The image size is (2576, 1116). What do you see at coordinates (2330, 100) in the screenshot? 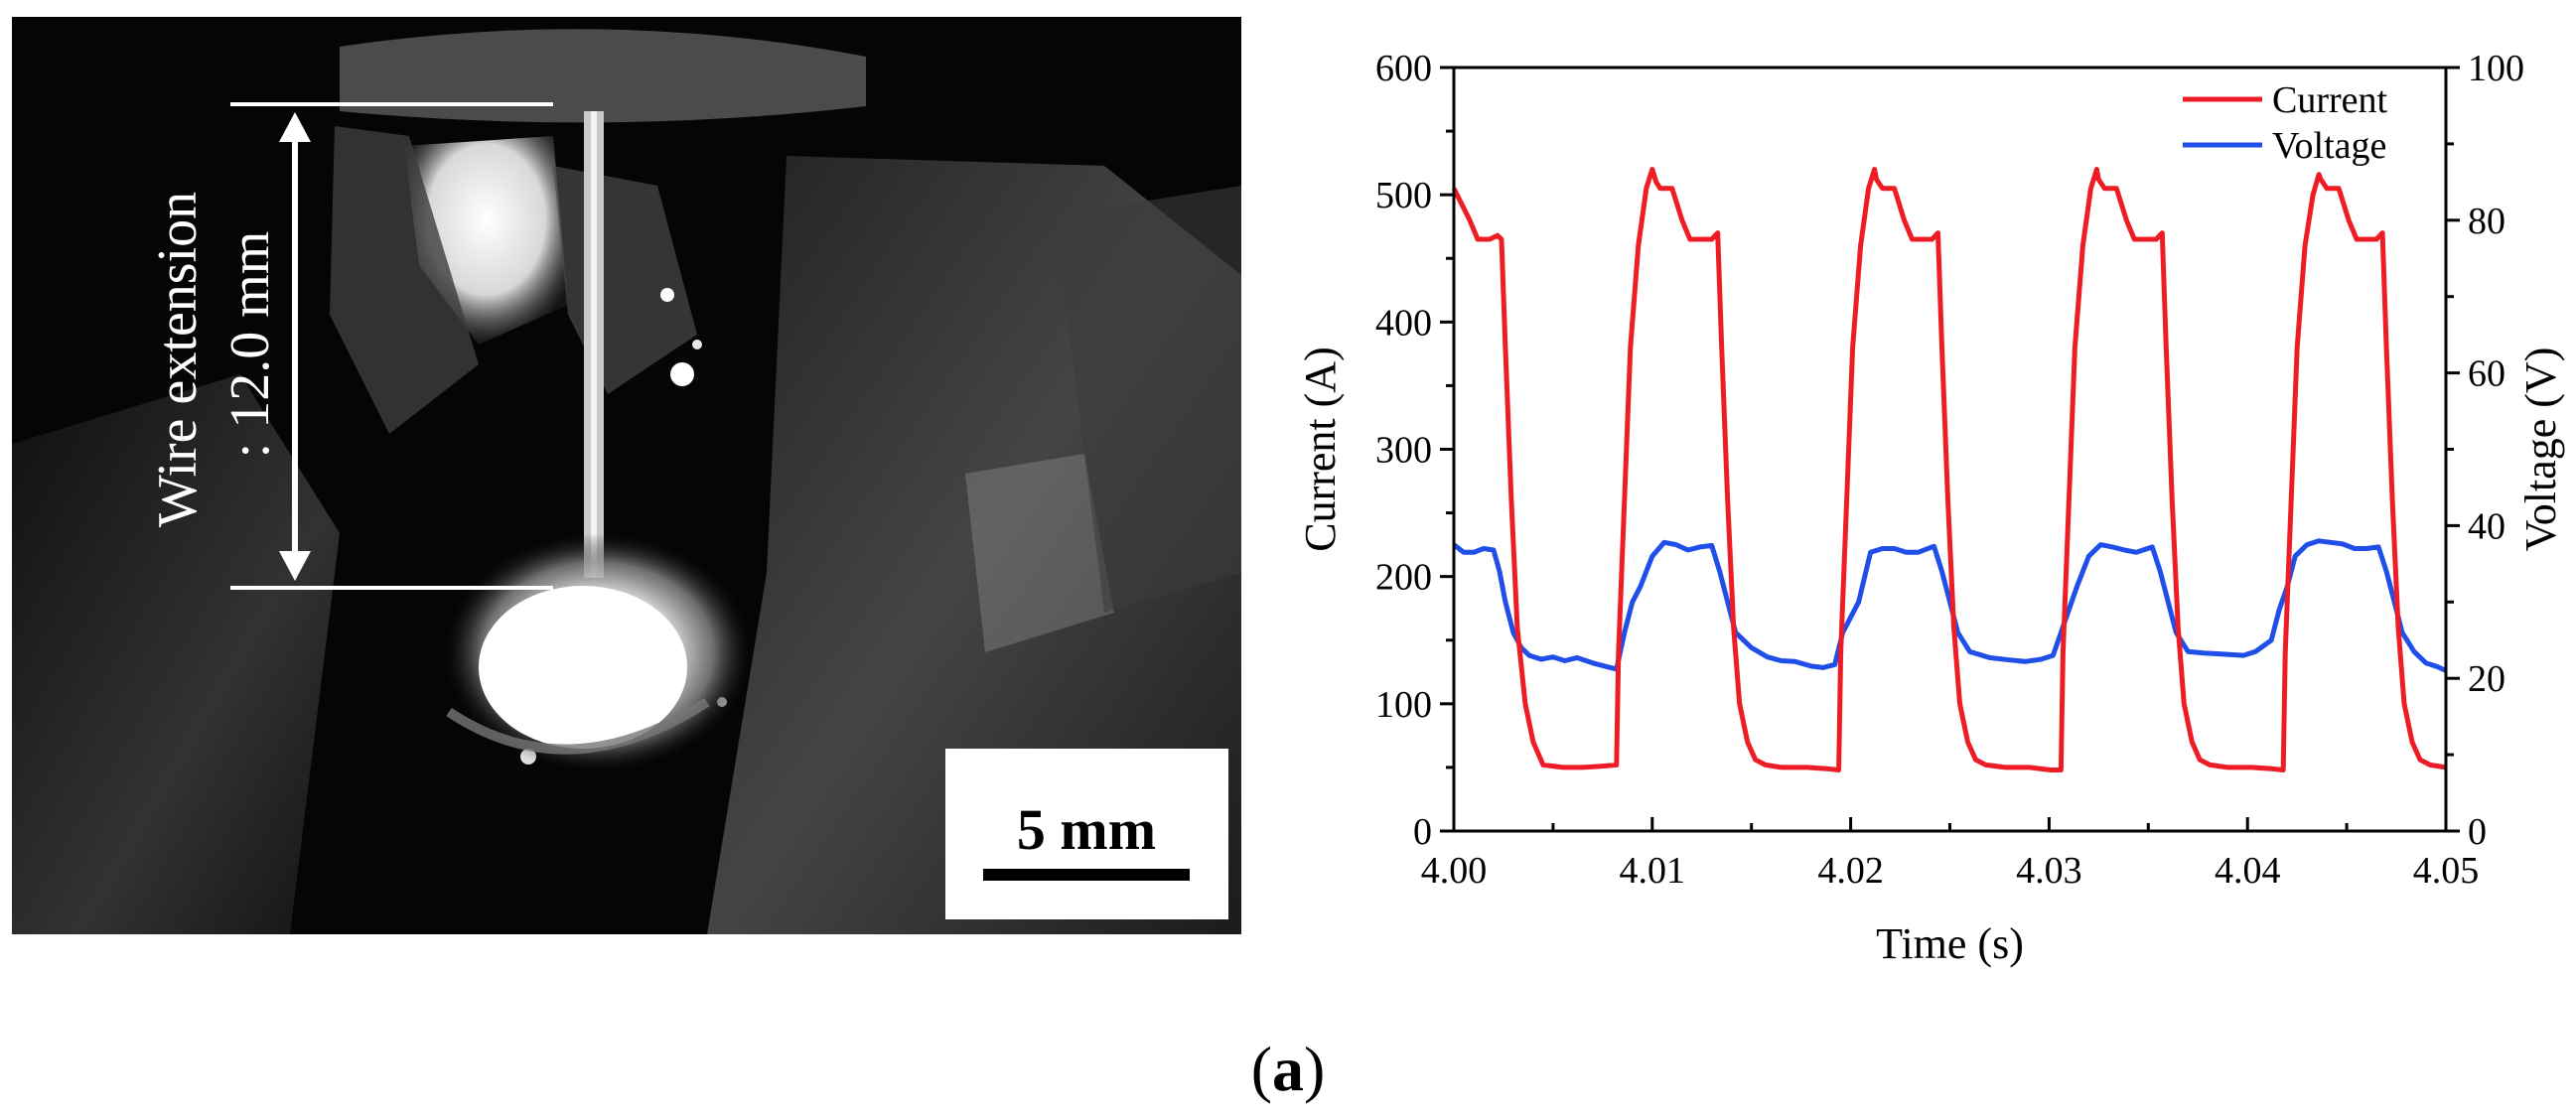
I see `legend-current-label: Current` at bounding box center [2330, 100].